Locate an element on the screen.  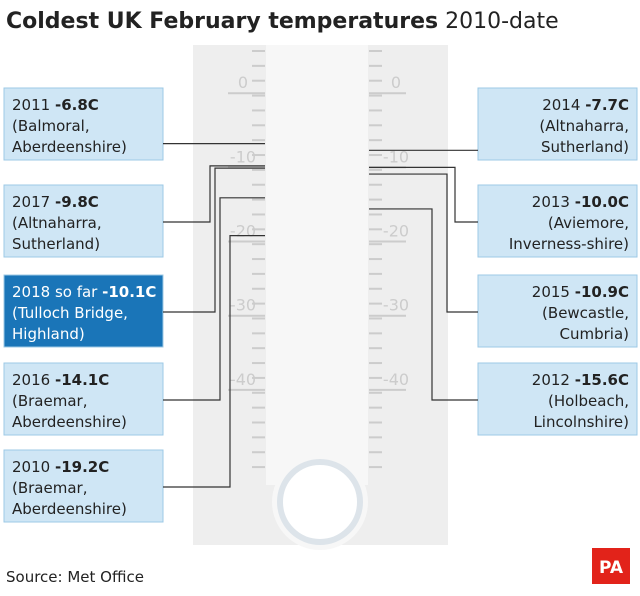
value-label: -10.9C is located at coordinates (602, 292).